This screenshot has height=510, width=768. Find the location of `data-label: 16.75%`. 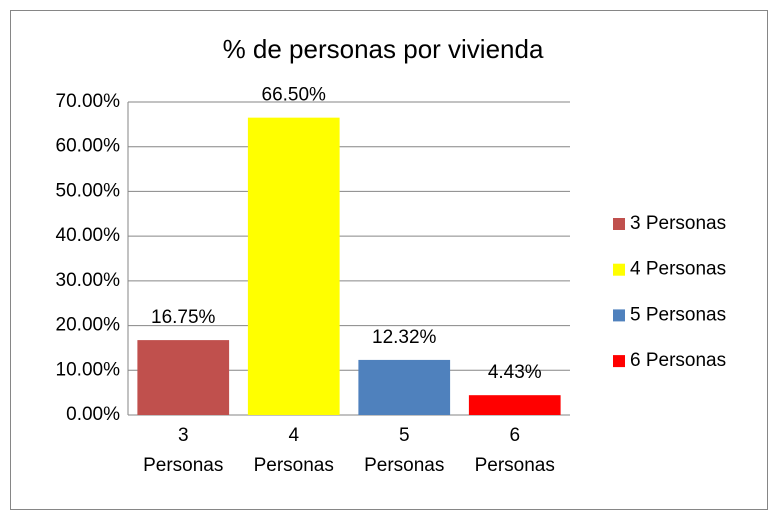

data-label: 16.75% is located at coordinates (183, 317).